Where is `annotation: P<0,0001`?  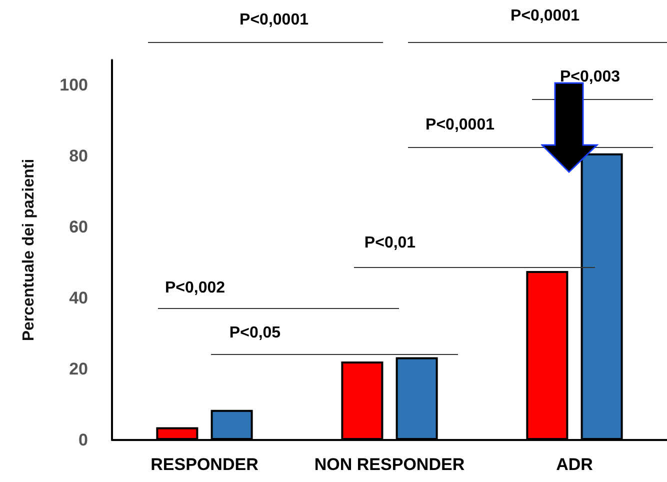 annotation: P<0,0001 is located at coordinates (460, 125).